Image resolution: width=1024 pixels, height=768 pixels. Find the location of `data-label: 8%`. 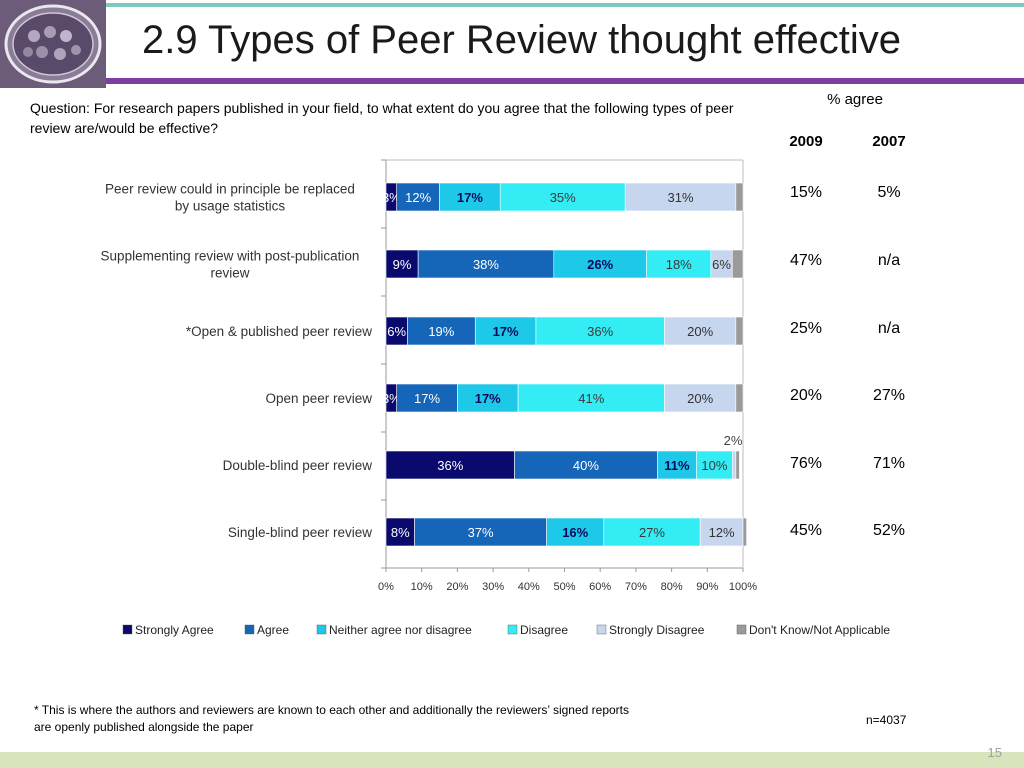

data-label: 8% is located at coordinates (400, 532).